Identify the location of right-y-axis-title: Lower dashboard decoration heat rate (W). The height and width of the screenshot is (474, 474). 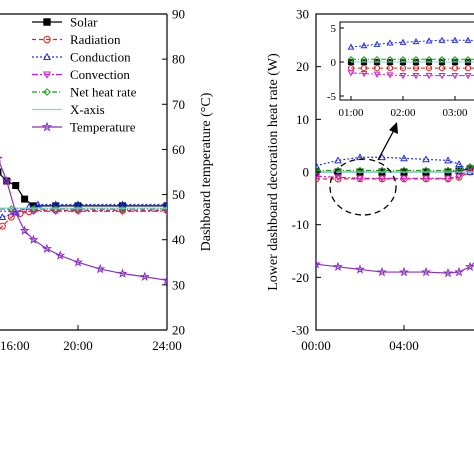
(273, 172).